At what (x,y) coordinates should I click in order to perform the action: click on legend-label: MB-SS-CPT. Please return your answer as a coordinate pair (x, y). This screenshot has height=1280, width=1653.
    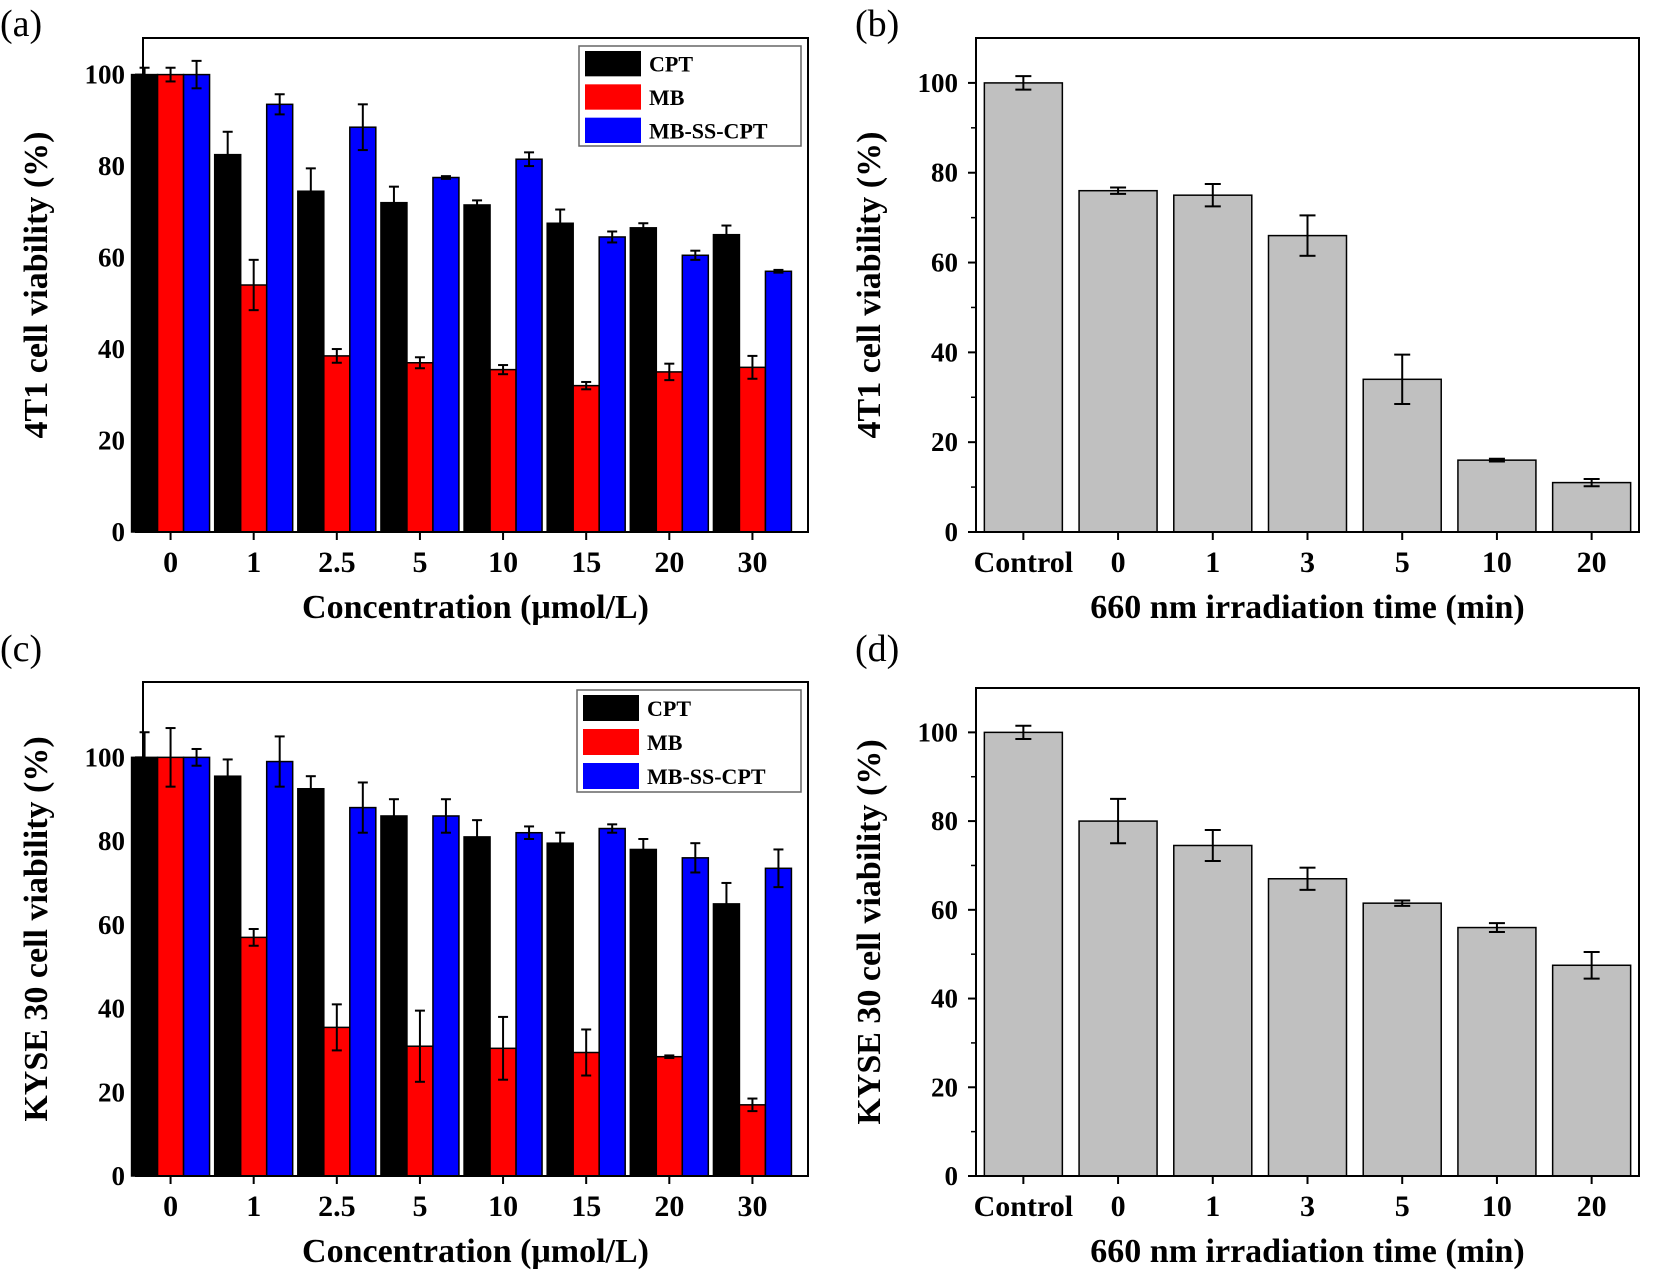
    Looking at the image, I should click on (708, 130).